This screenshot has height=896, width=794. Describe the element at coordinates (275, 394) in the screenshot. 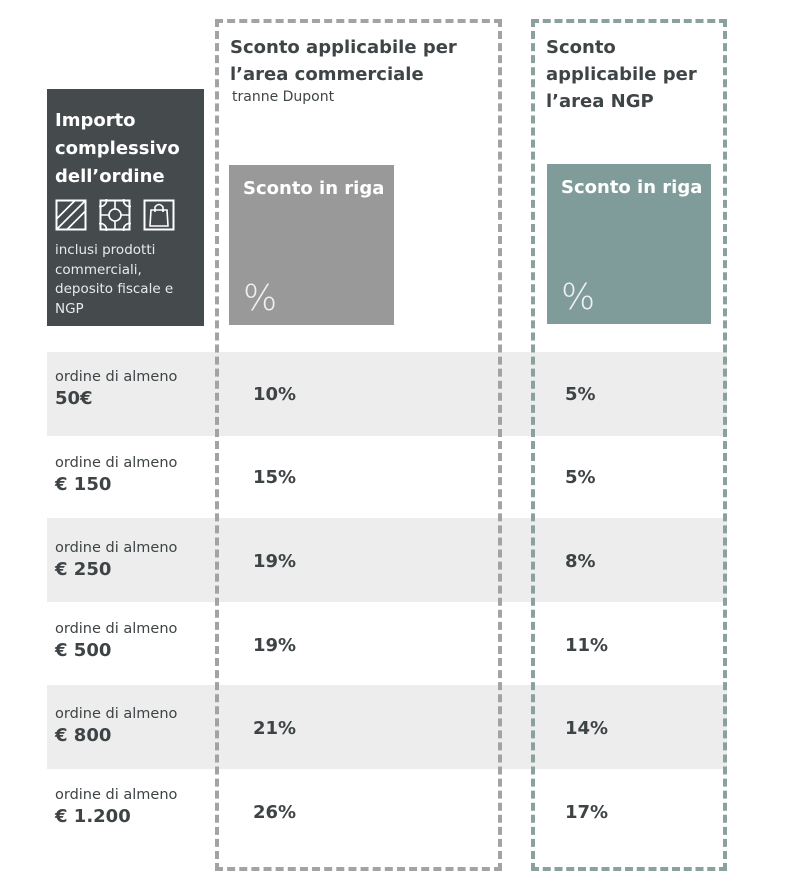

I see `commerciale-value: 10%` at that location.